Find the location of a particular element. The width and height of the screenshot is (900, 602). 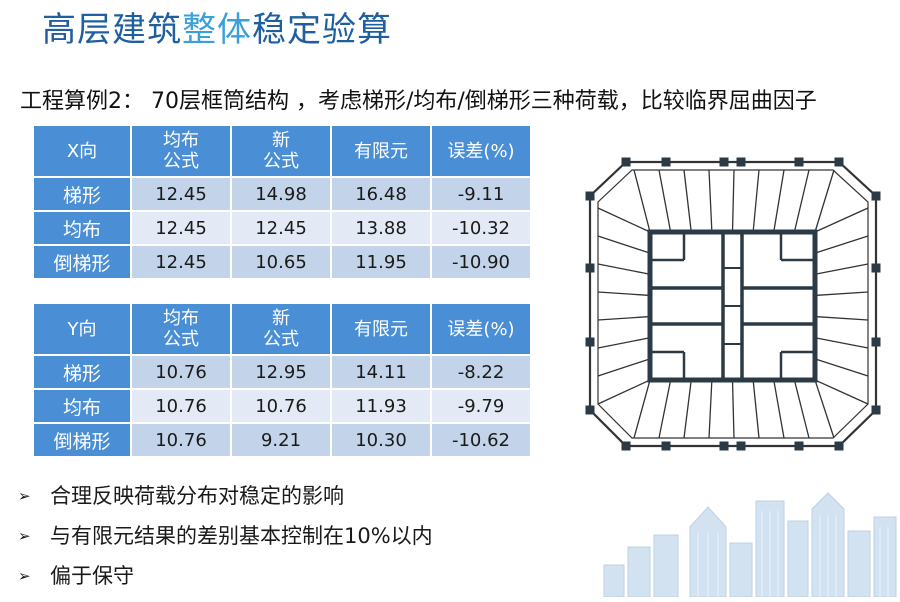

table-cell: 14.11 is located at coordinates (381, 372).